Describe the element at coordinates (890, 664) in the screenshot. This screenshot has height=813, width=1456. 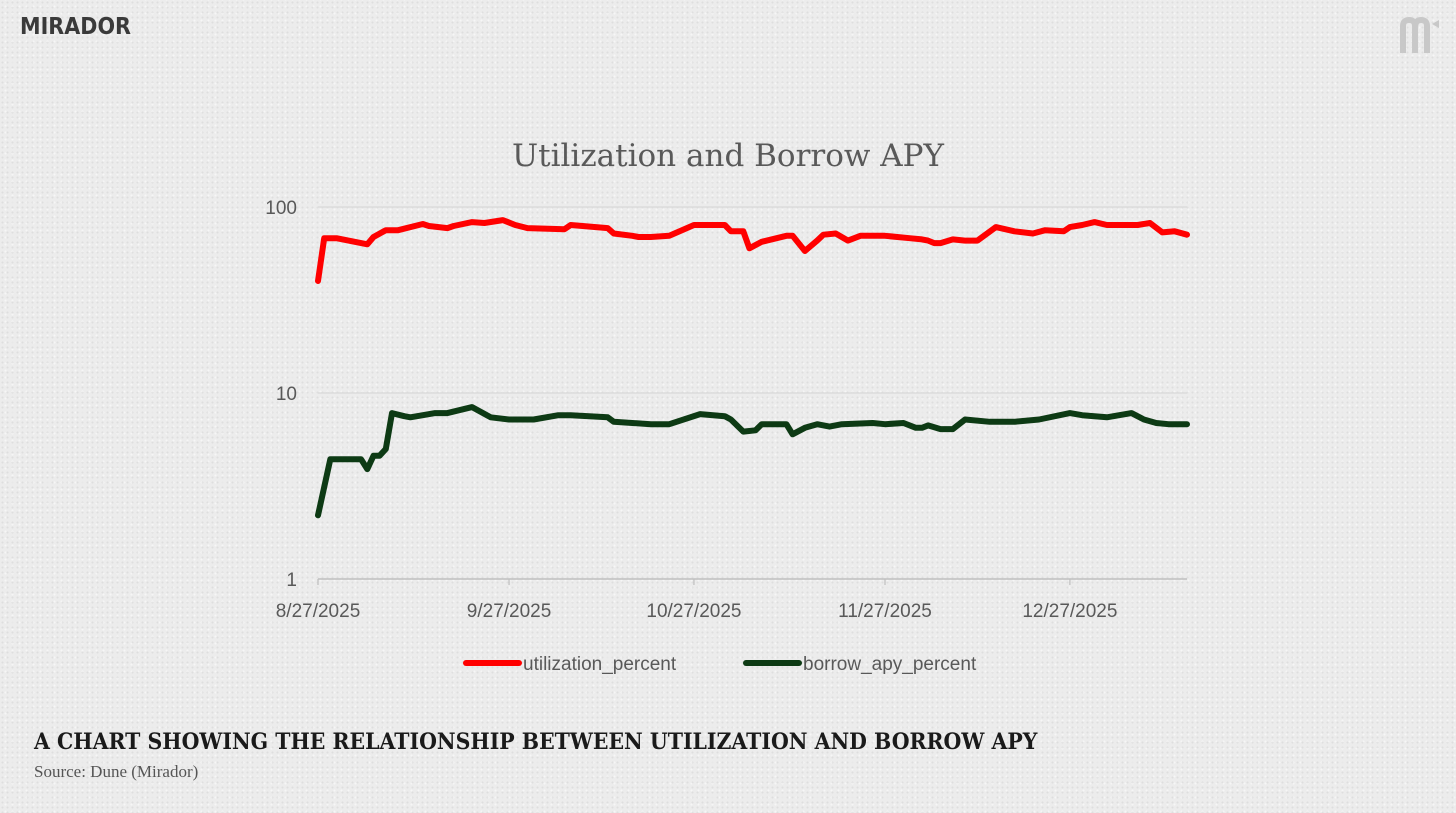
I see `legend-label-borrow-apy-percent: borrow_apy_percent` at that location.